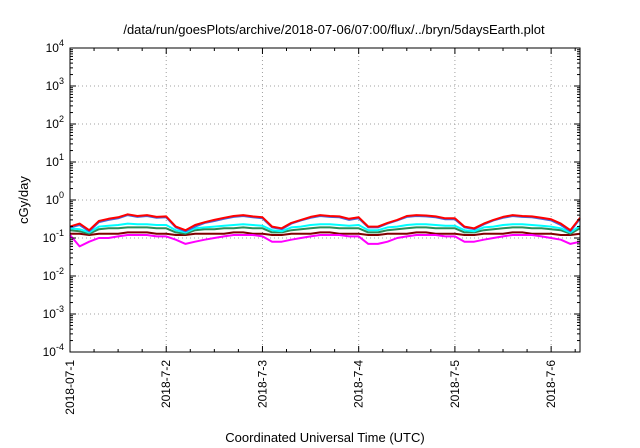 The width and height of the screenshot is (640, 448). What do you see at coordinates (60, 233) in the screenshot?
I see `y-tick-label-exponent: -1` at bounding box center [60, 233].